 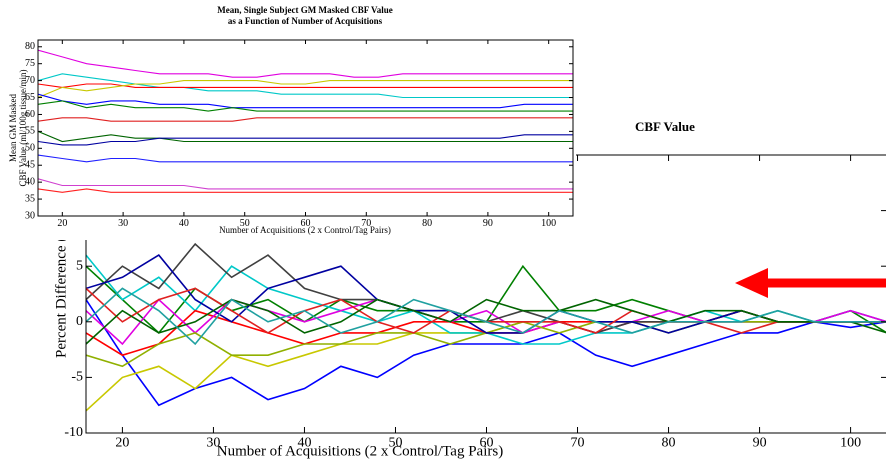 I want to click on y-tick-label: -5, so click(x=77, y=377).